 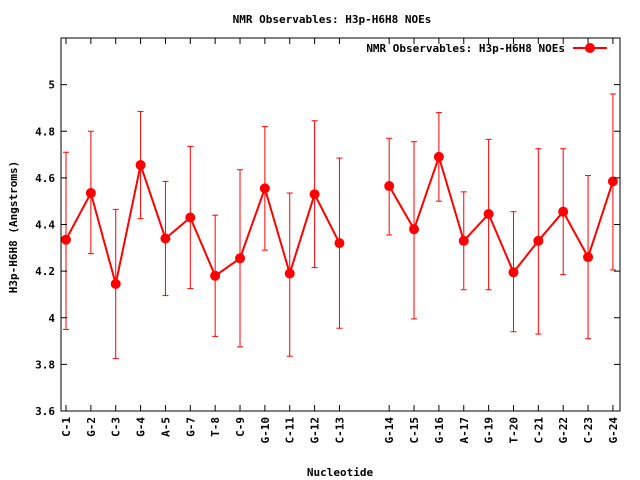 What do you see at coordinates (489, 430) in the screenshot?
I see `x-tick-label: G-19` at bounding box center [489, 430].